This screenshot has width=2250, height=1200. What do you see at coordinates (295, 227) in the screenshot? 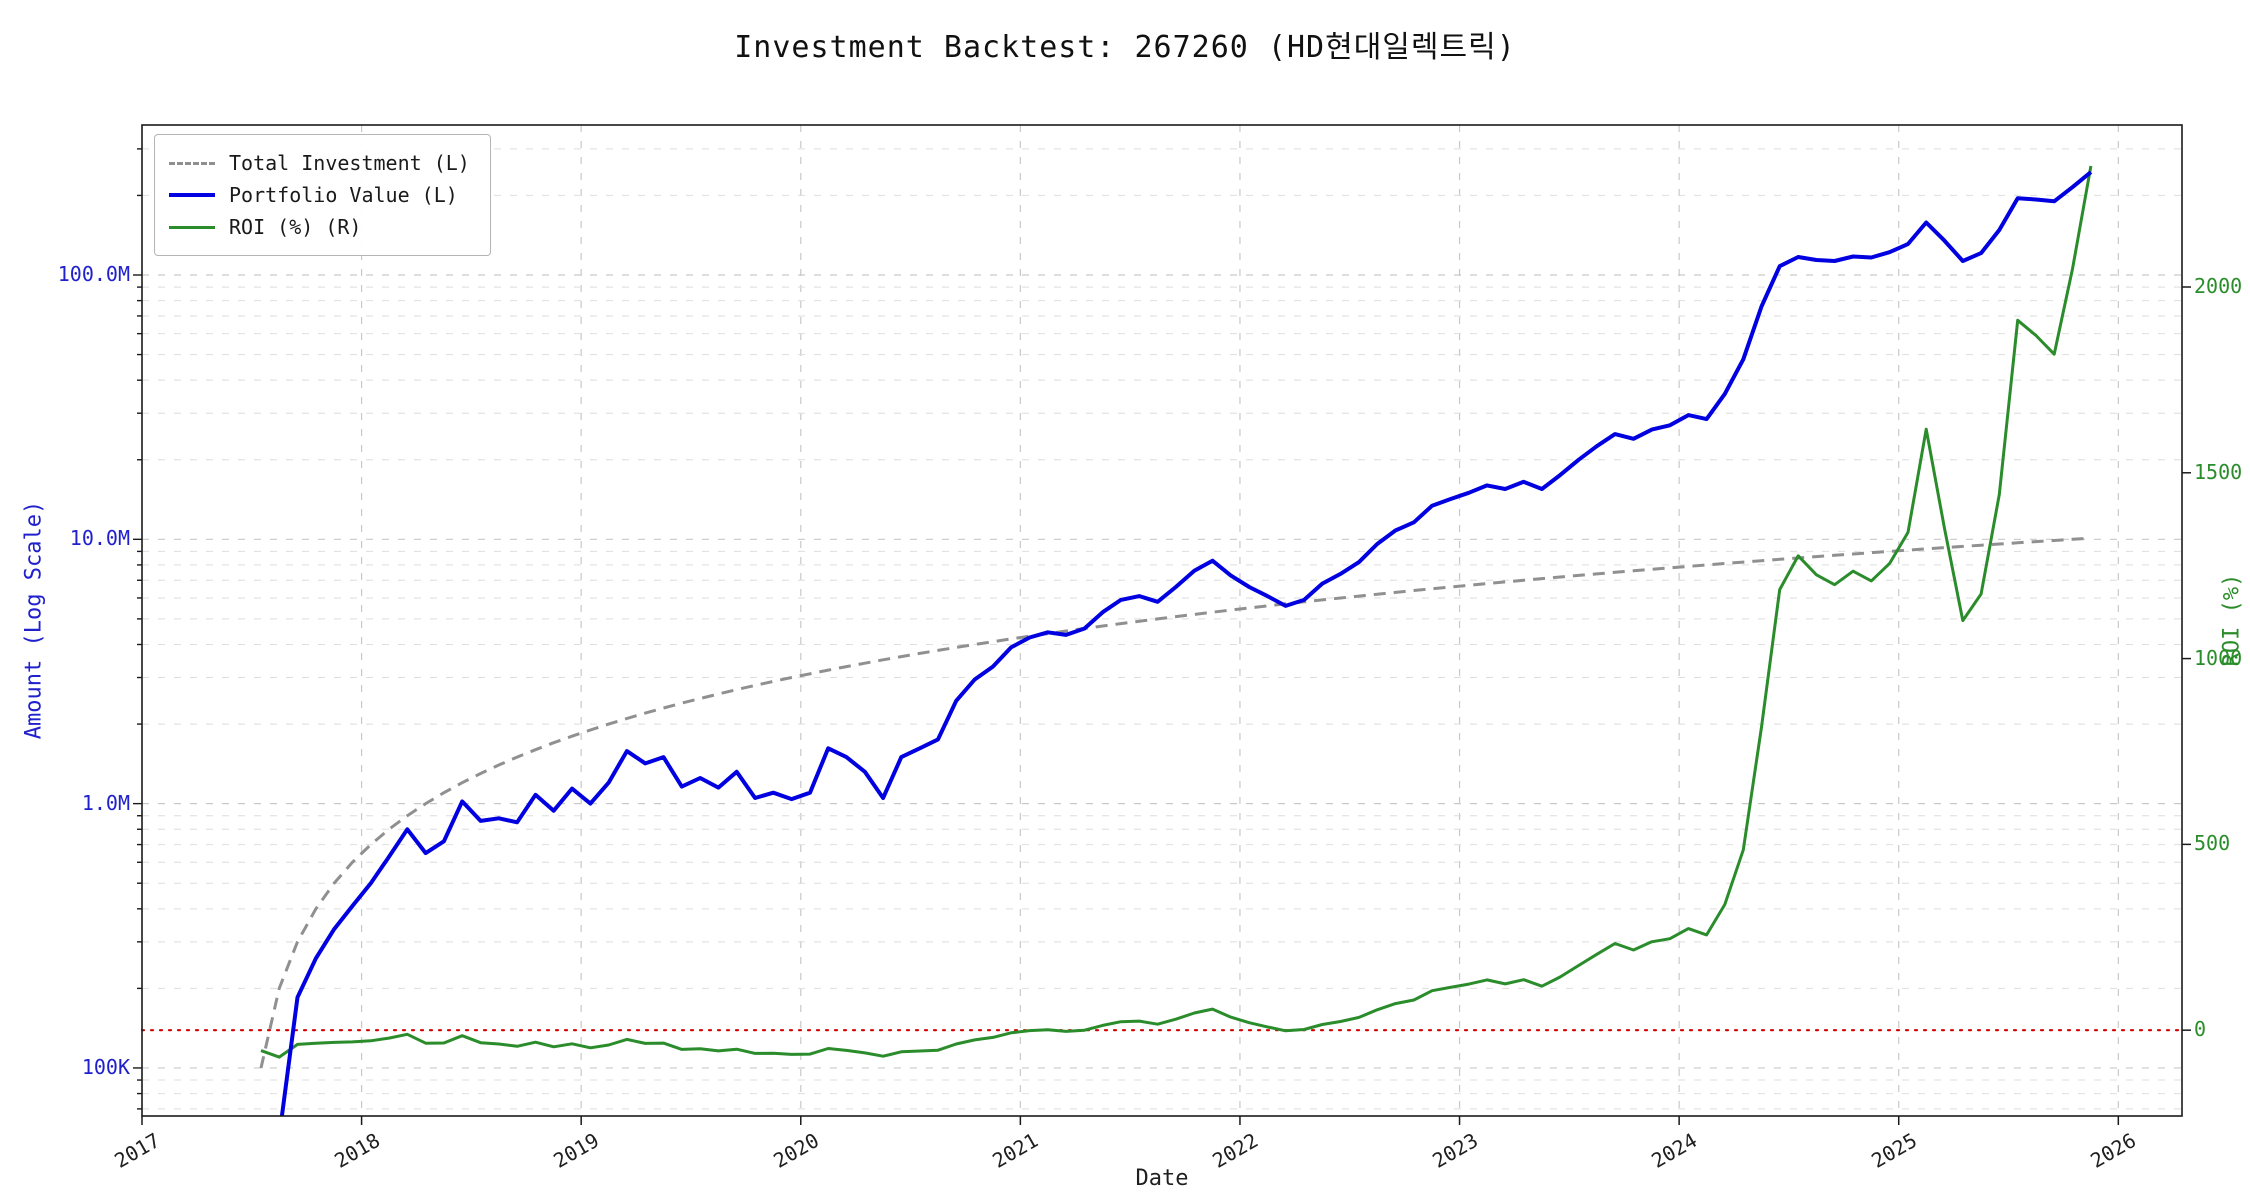
I see `legend-label: ROI (%) (R)` at bounding box center [295, 227].